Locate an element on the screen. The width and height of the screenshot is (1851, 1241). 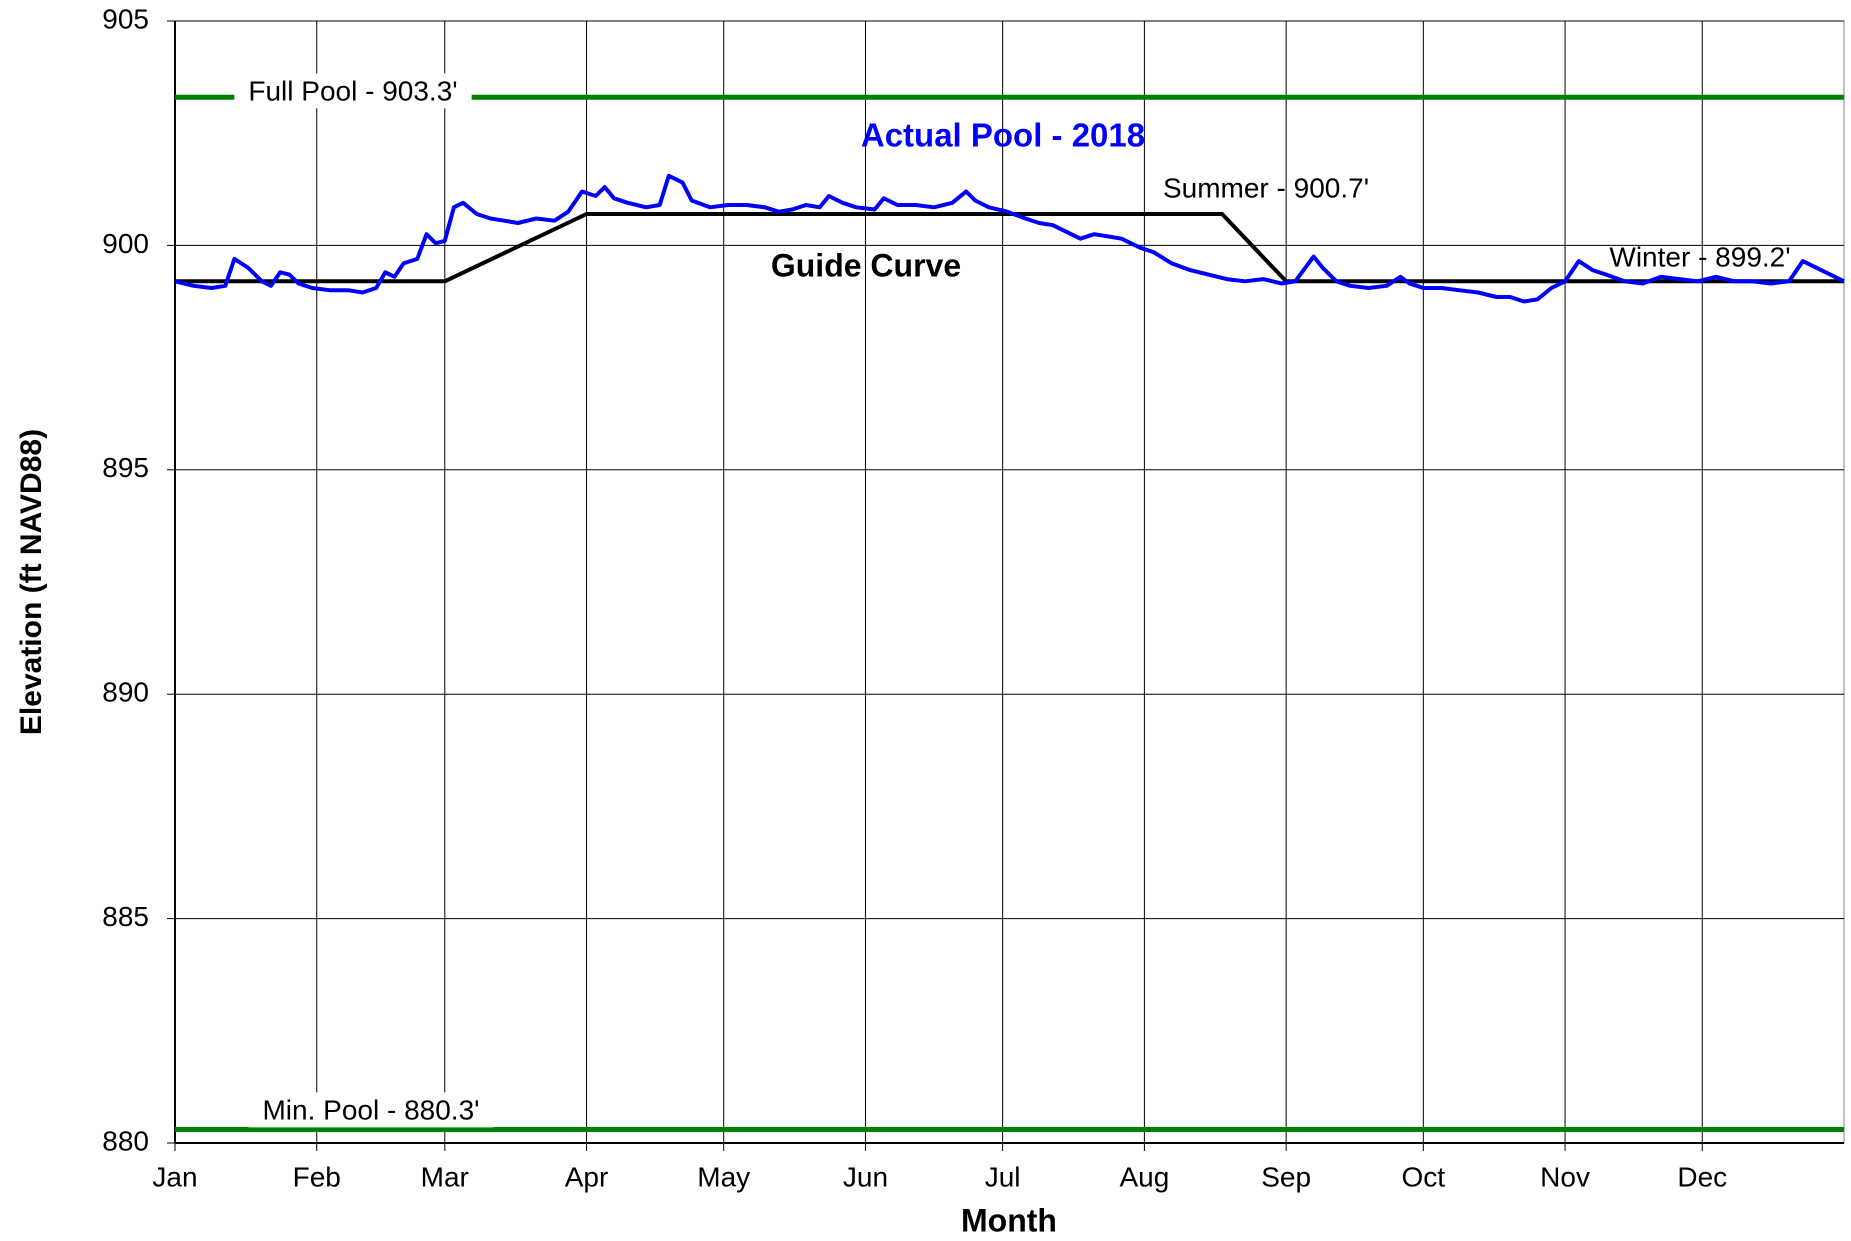
x-tick-label: Dec is located at coordinates (1702, 1176).